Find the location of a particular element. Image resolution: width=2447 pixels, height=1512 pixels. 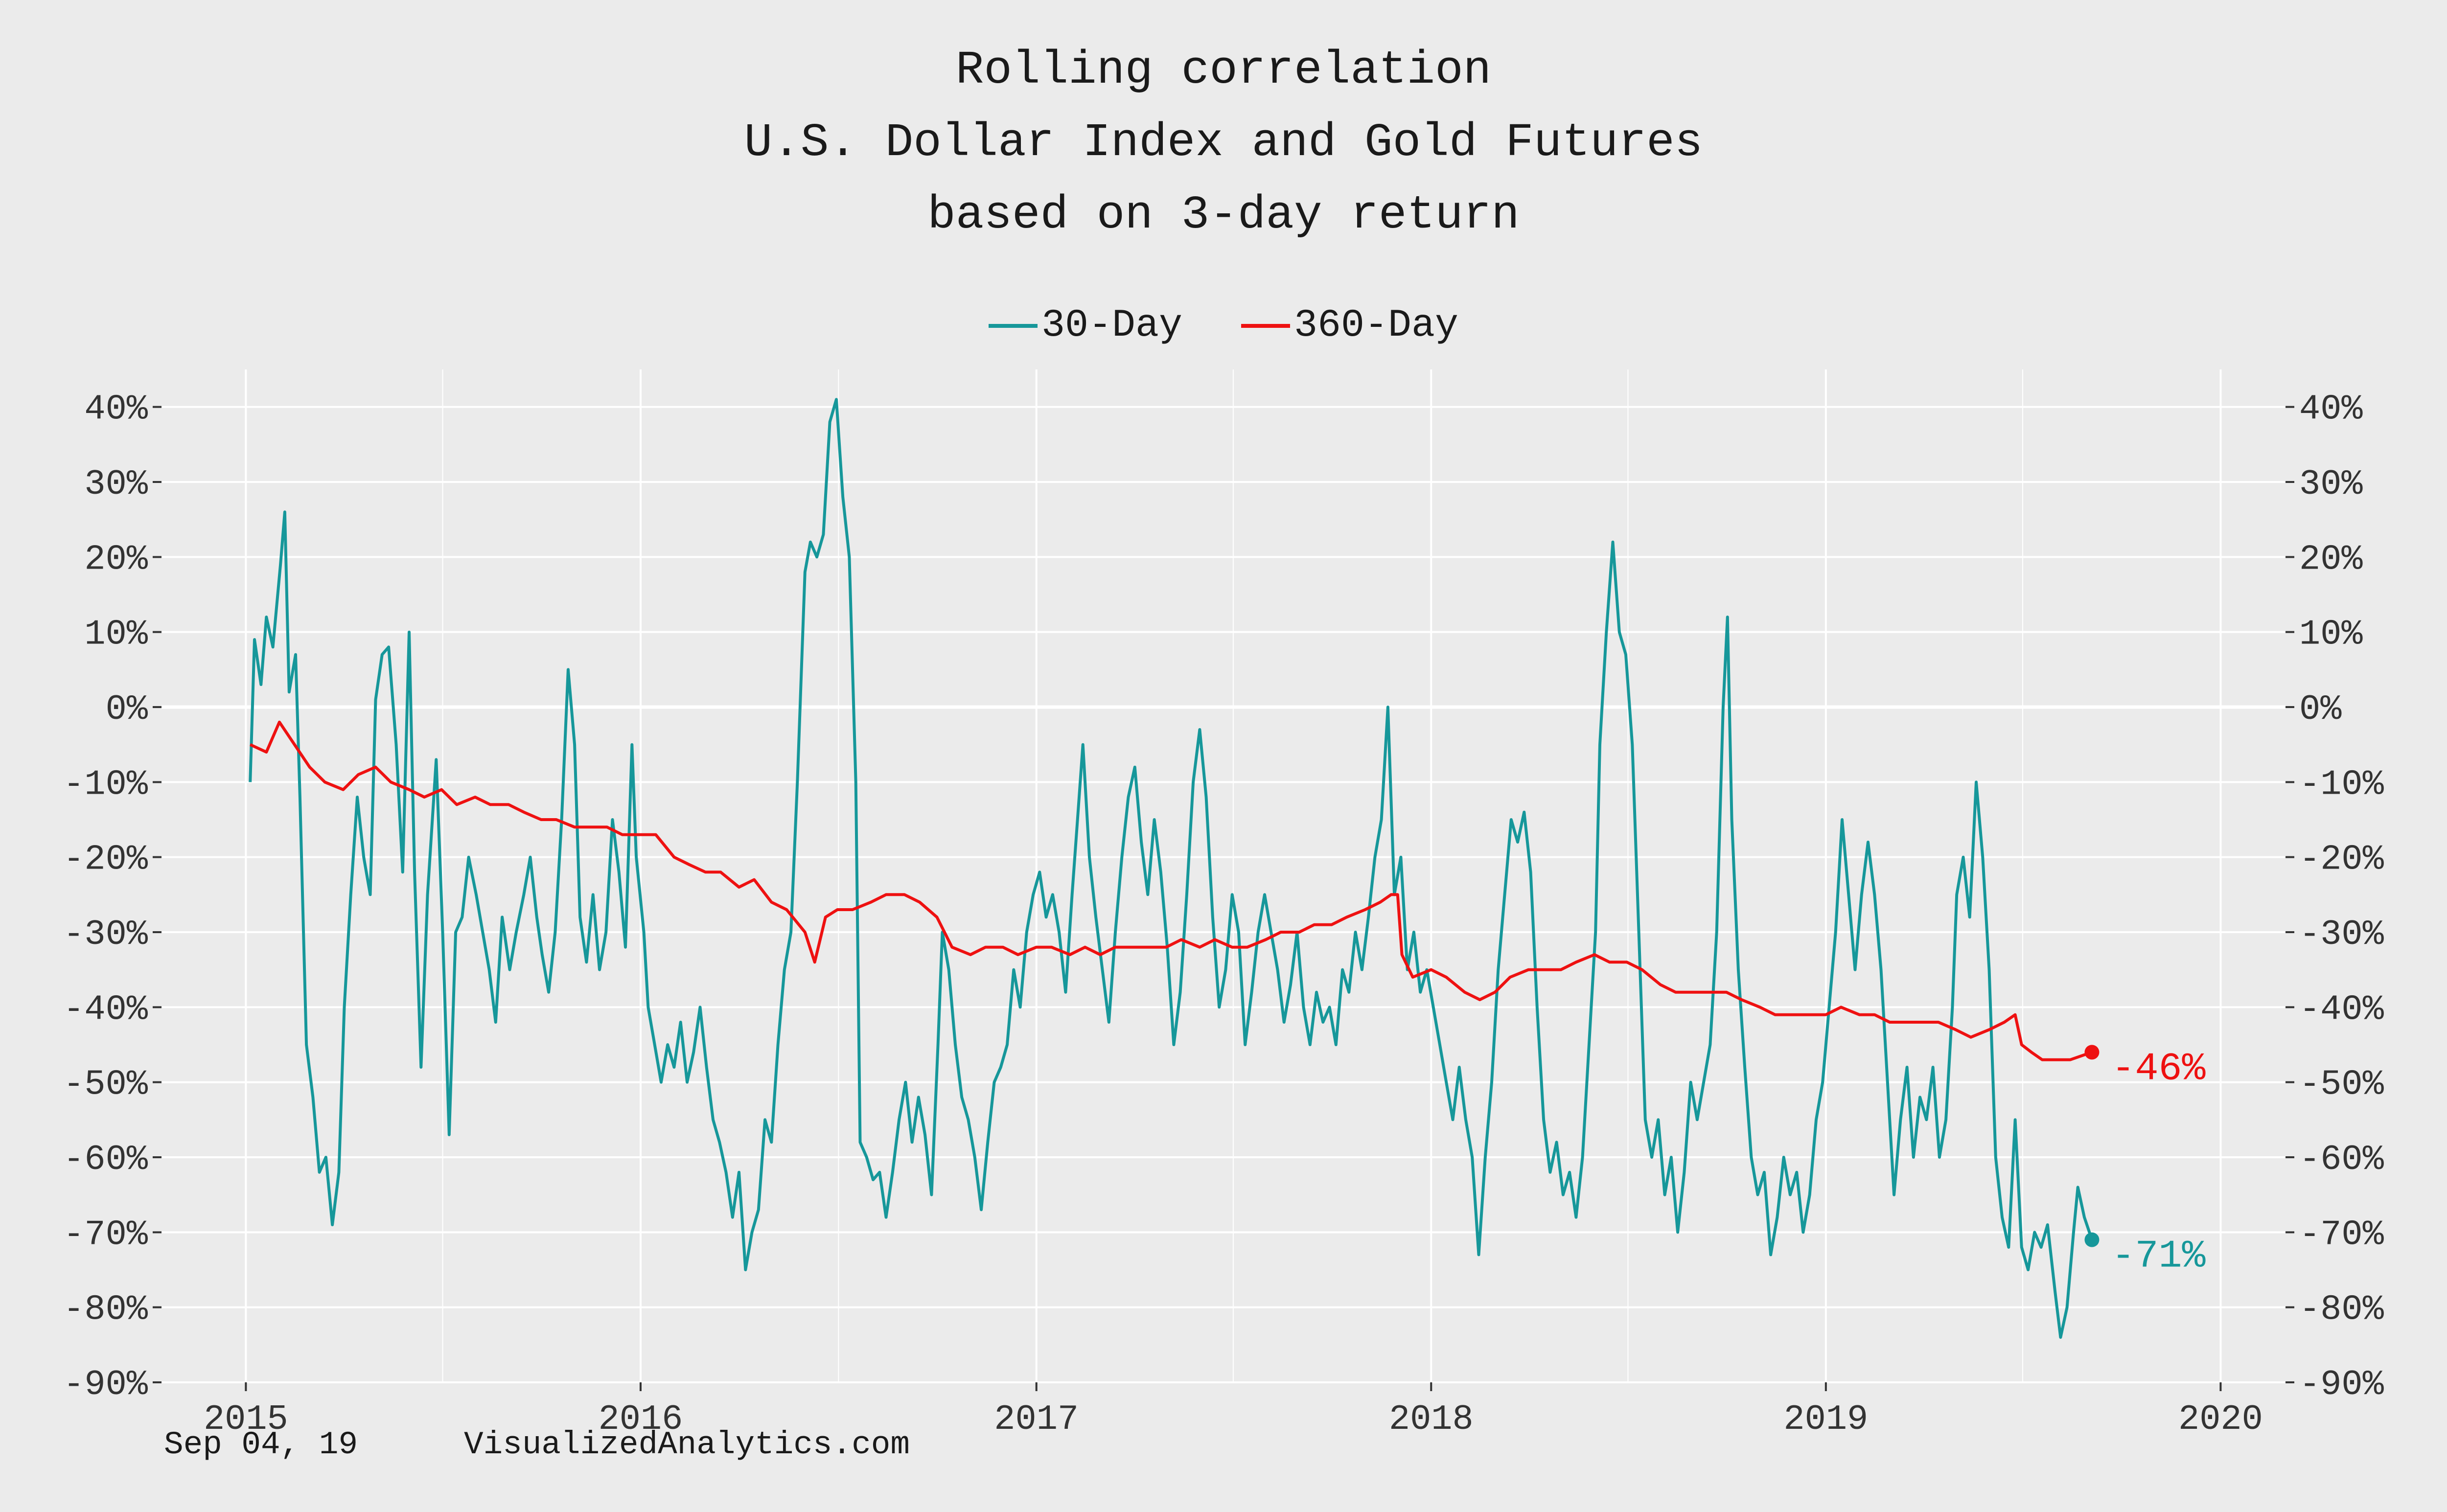

end-labels: -71% -46% is located at coordinates (2145, 1162).